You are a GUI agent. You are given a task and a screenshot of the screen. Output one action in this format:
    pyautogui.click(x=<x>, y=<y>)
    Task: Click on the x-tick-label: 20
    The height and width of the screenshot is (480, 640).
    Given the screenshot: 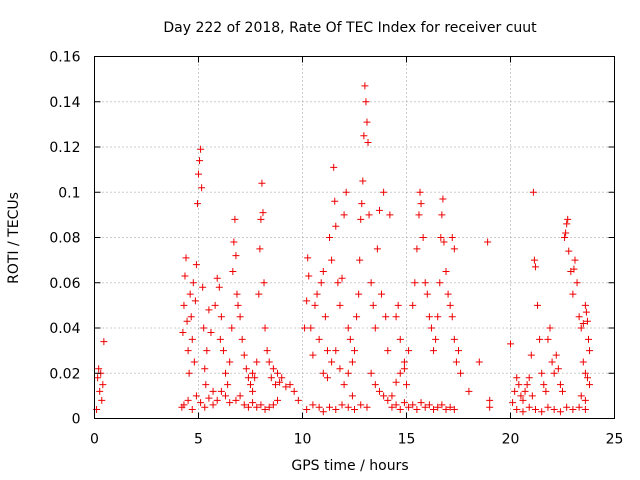 What is the action you would take?
    pyautogui.click(x=511, y=440)
    